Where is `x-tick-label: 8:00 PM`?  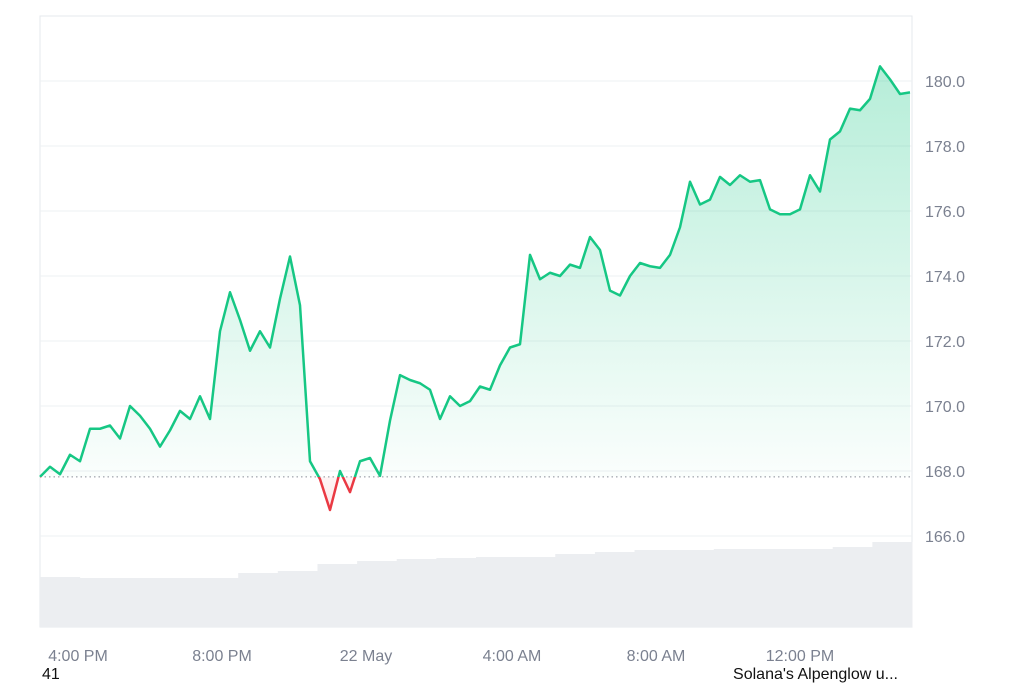
x-tick-label: 8:00 PM is located at coordinates (222, 656).